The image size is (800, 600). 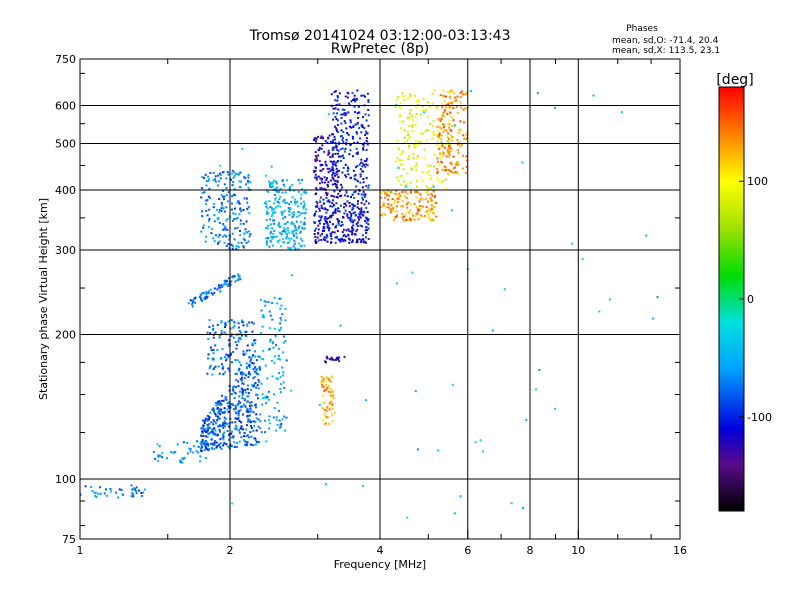 I want to click on x-tick-label-10: 10, so click(x=578, y=550).